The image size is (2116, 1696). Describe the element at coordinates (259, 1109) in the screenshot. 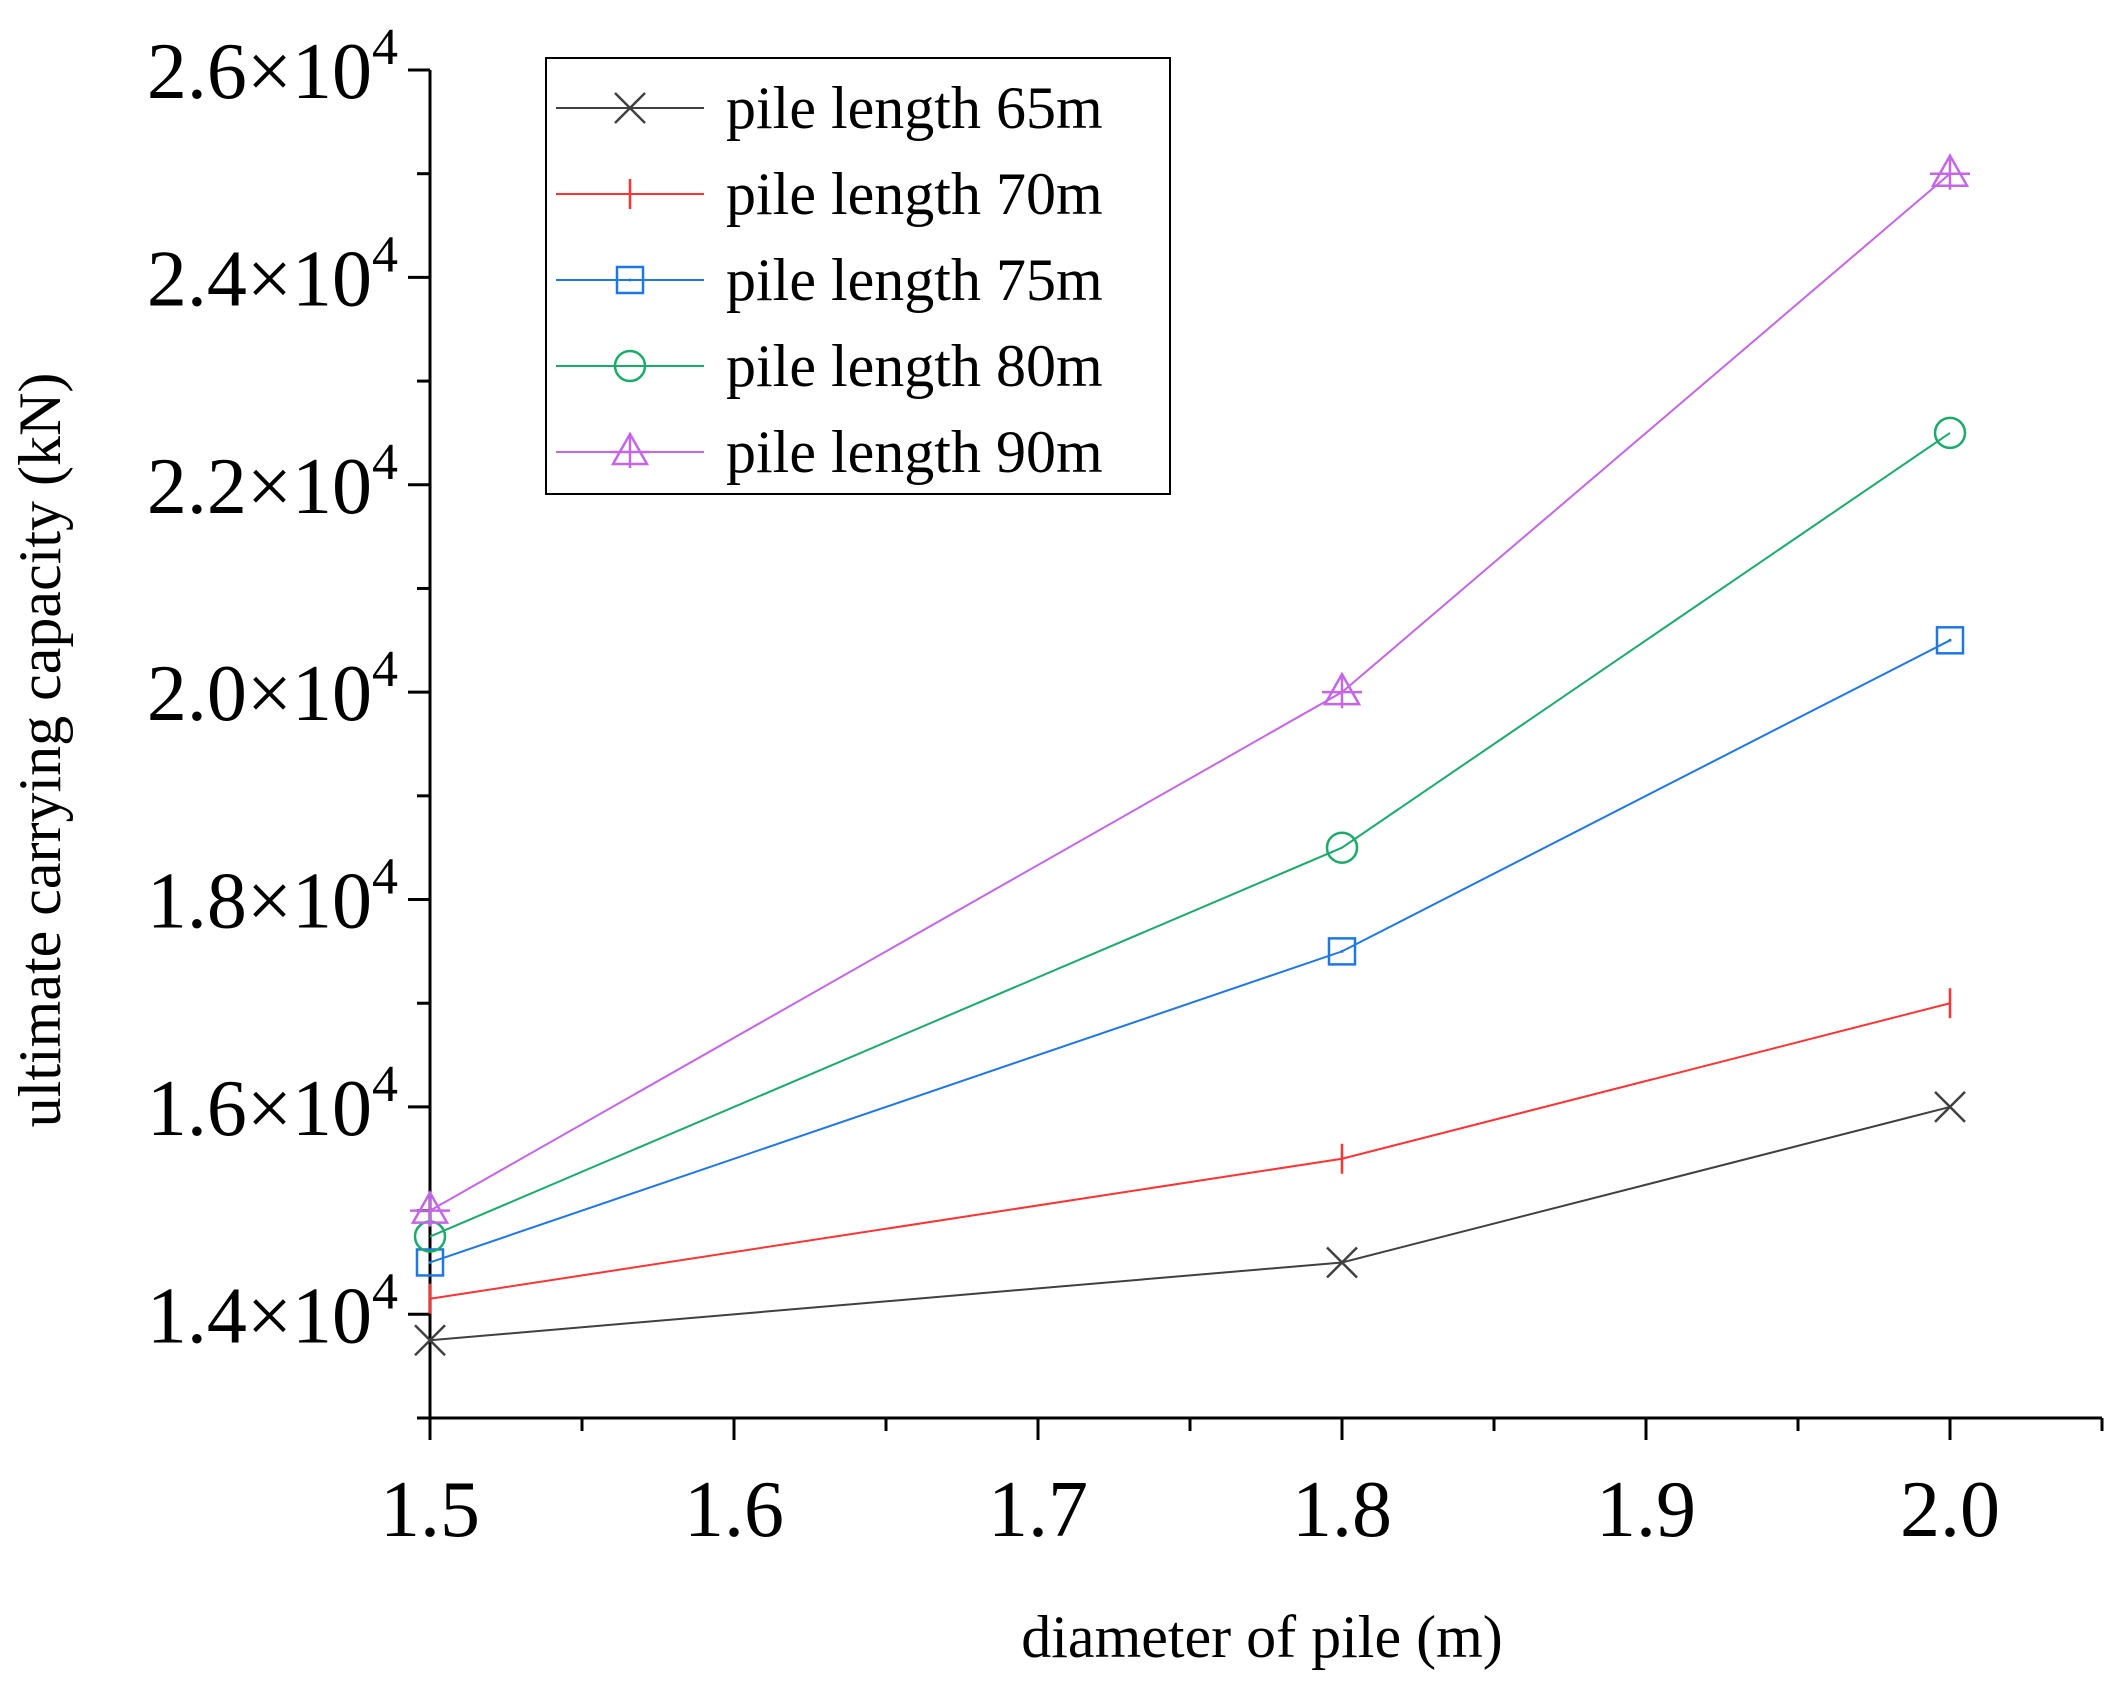

I see `y-tick-mantissa: 1.6×10` at that location.